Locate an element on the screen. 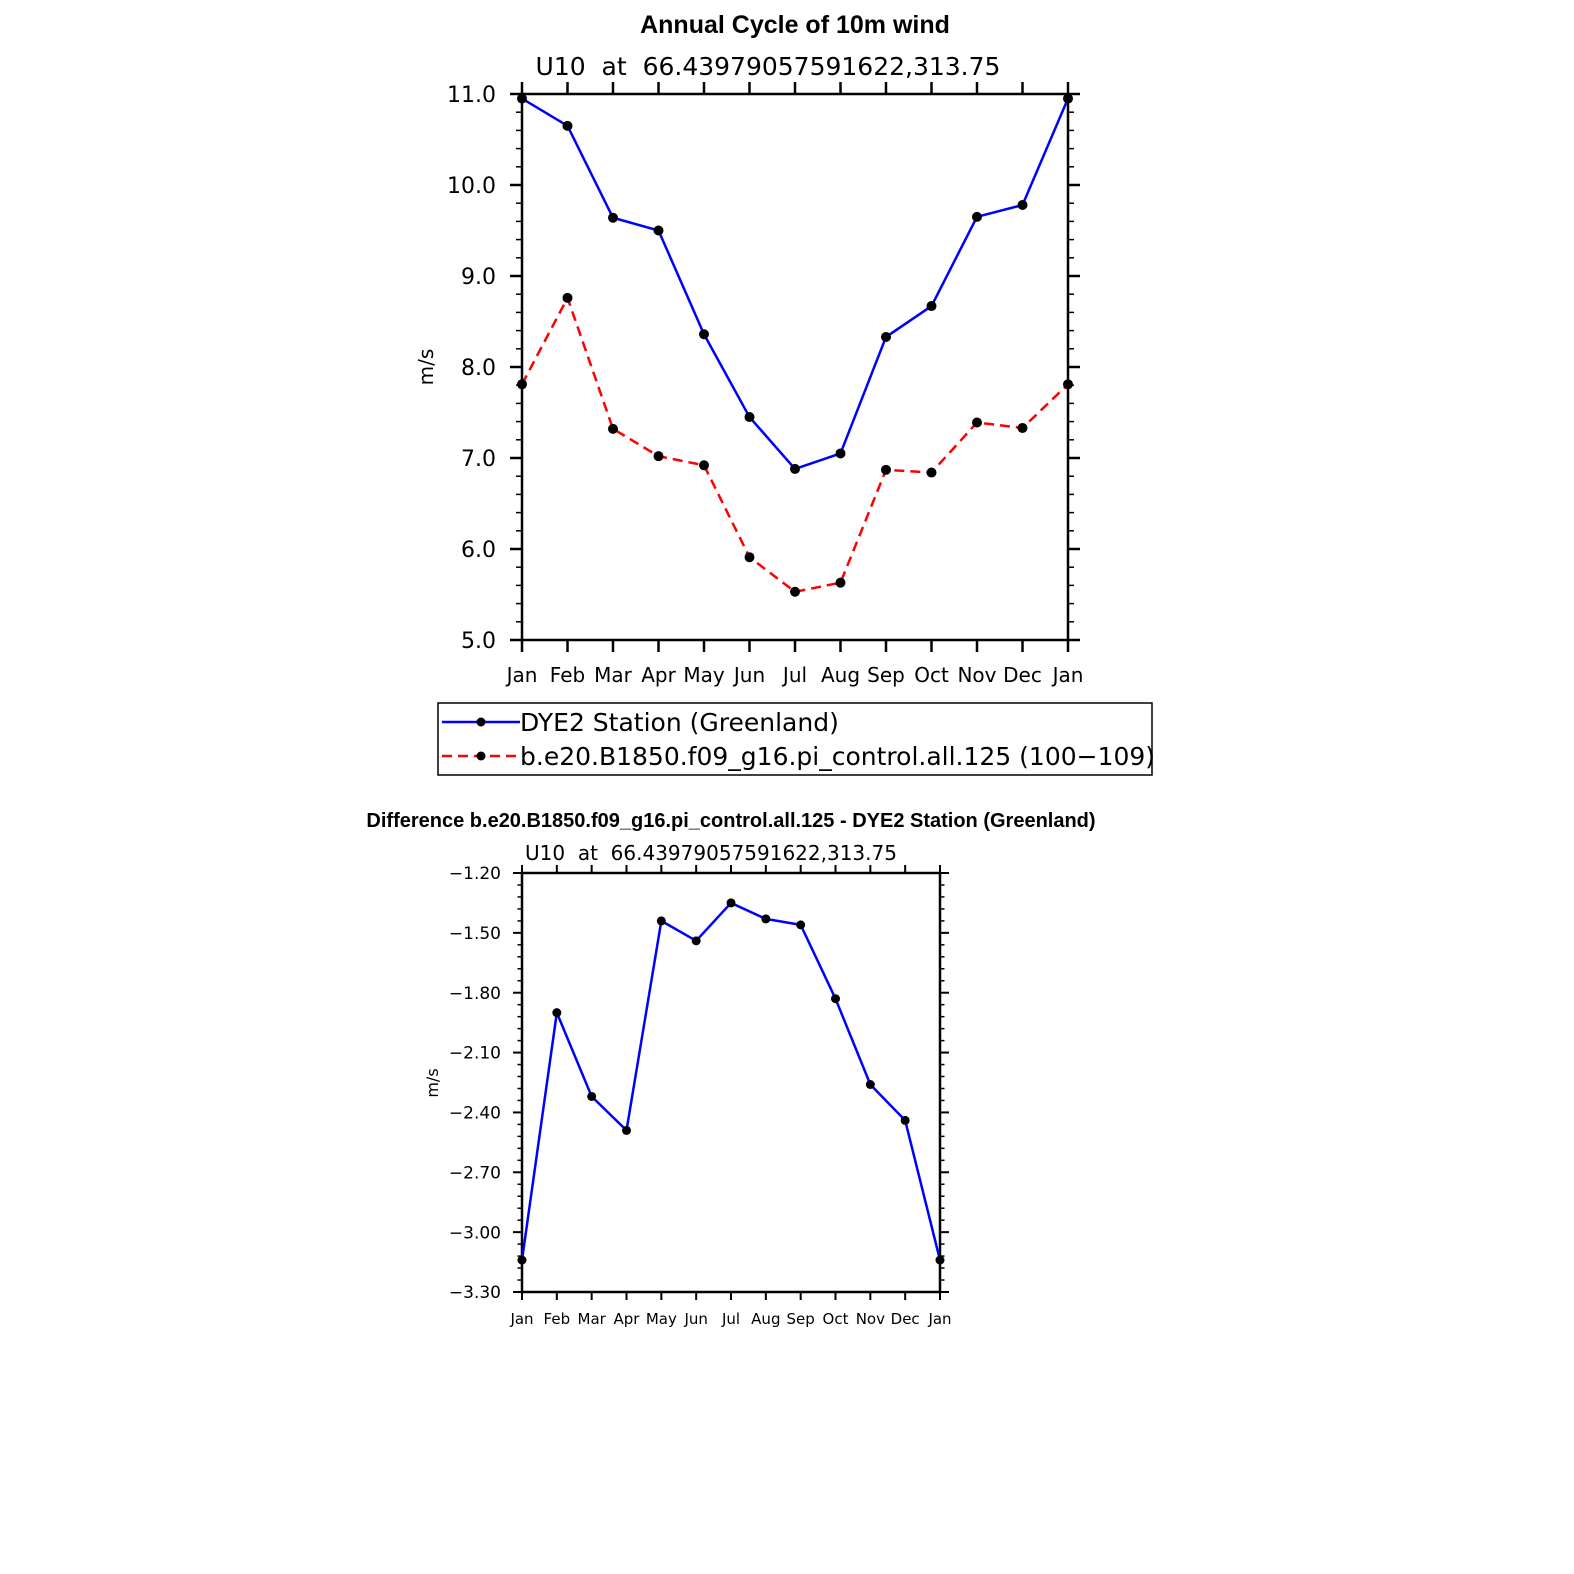 The height and width of the screenshot is (1574, 1574). chart1-xtick-label: Mar is located at coordinates (613, 675).